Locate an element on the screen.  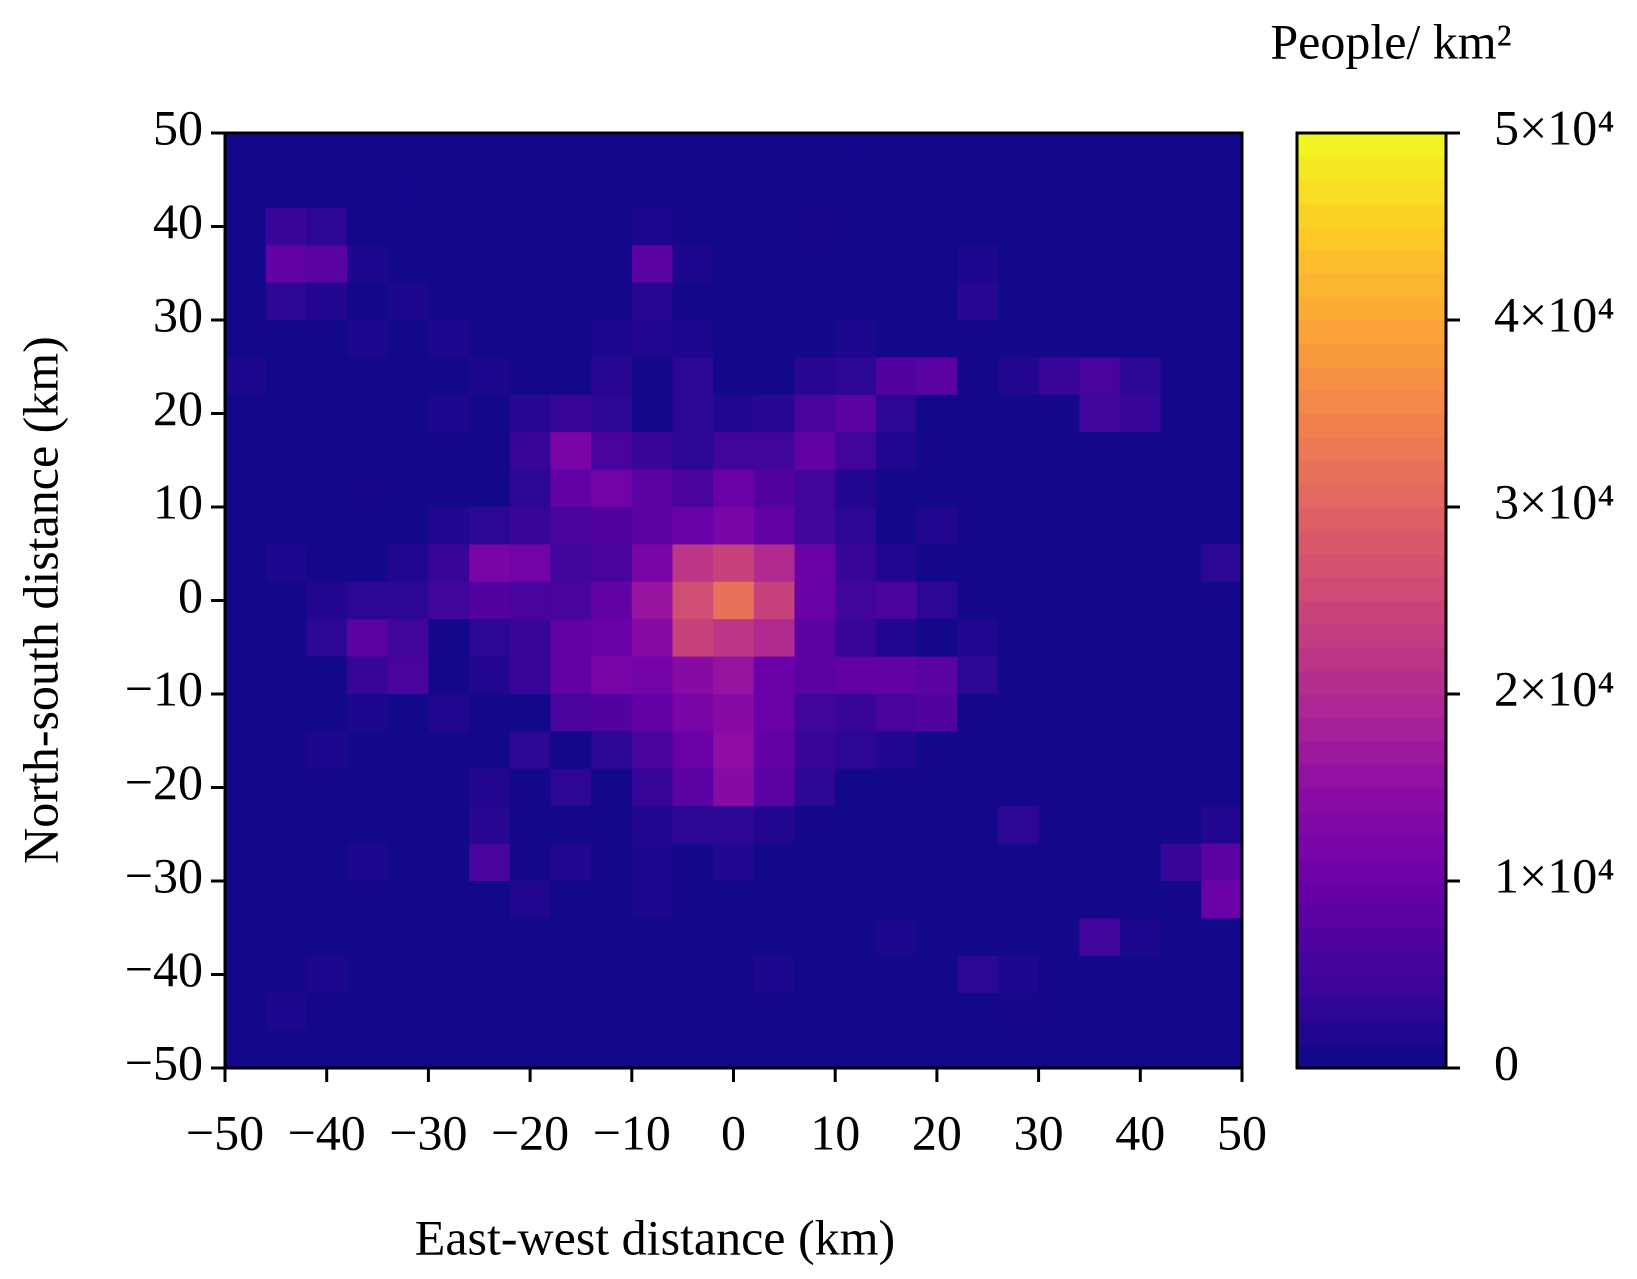
x-axis-title: East-west distance (km) is located at coordinates (655, 1237).